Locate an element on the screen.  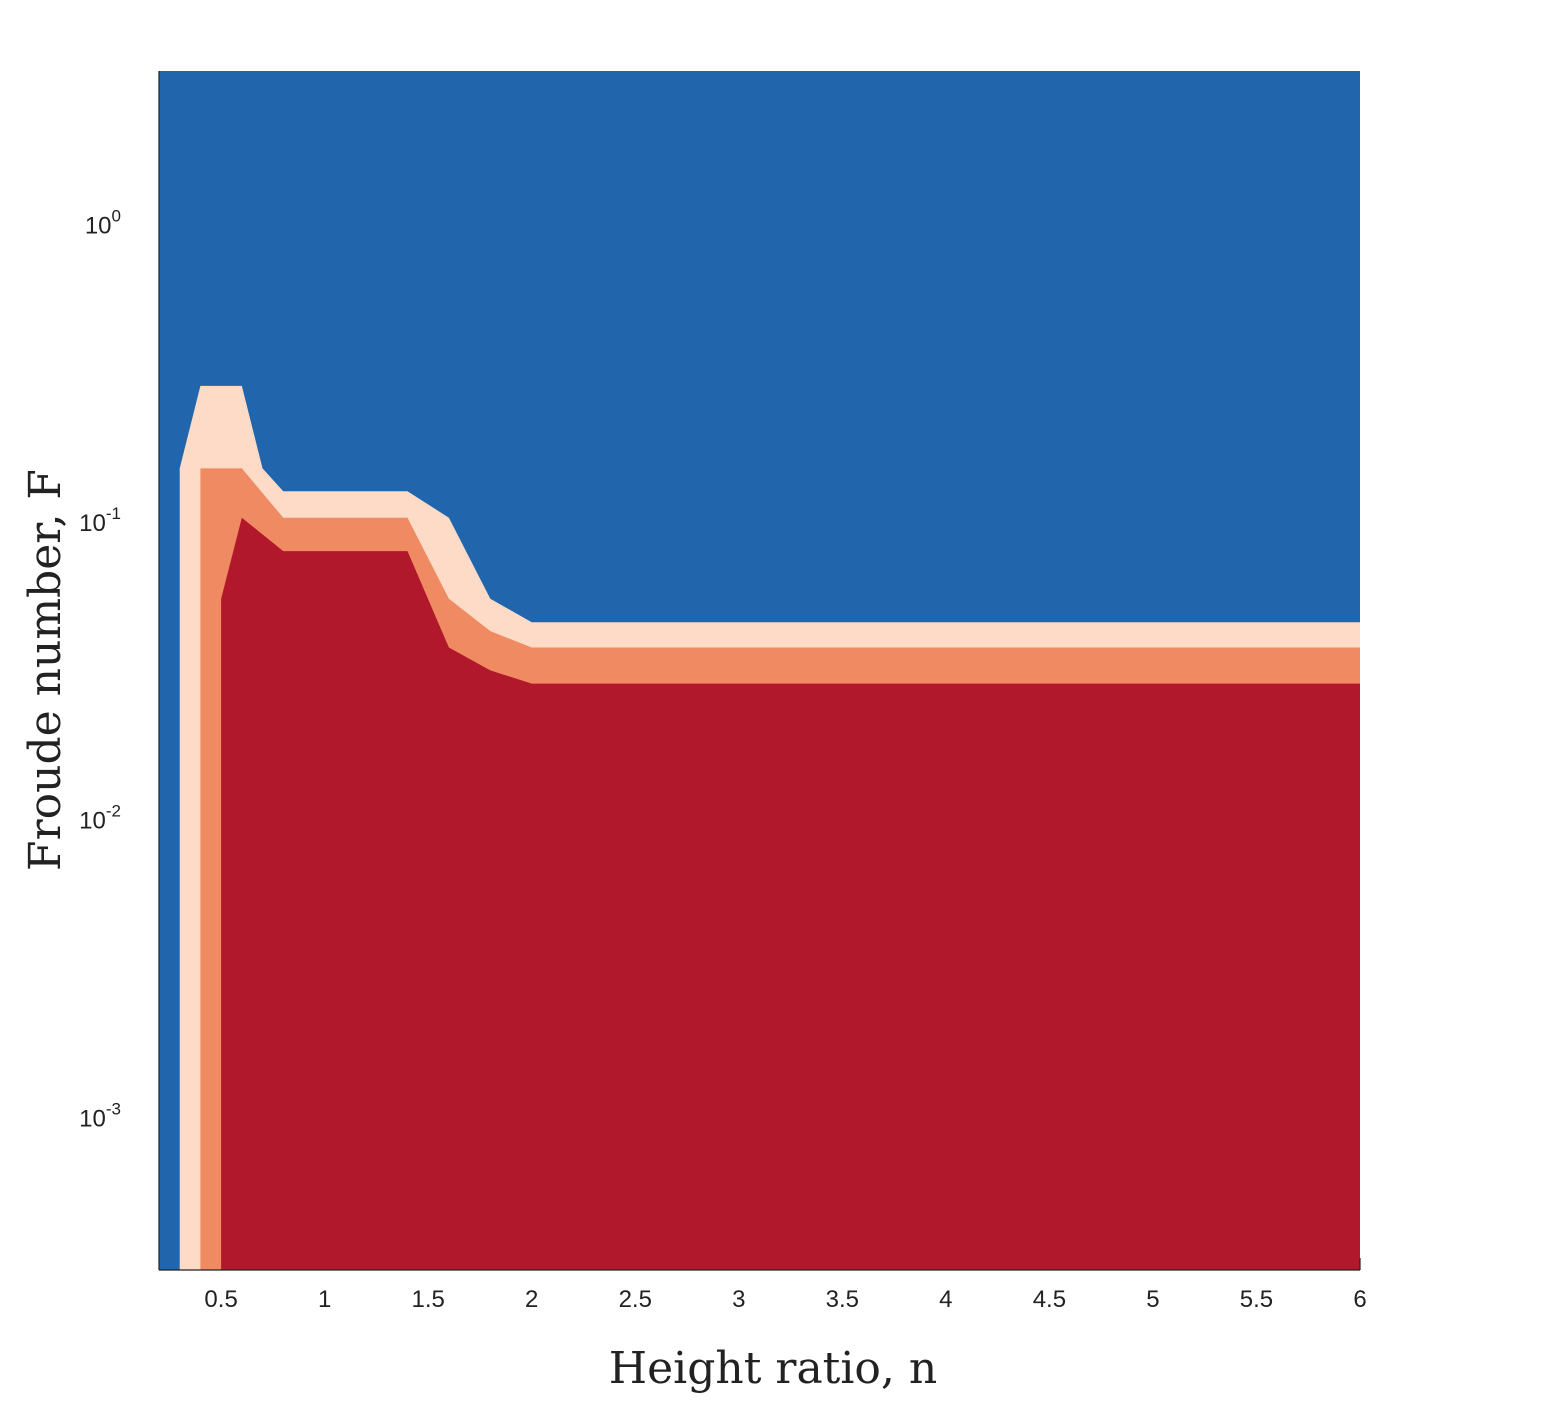
y-axis-ticks: 10⁰ 10⁻¹ 10⁻² 10⁻³ is located at coordinates (100, 669).